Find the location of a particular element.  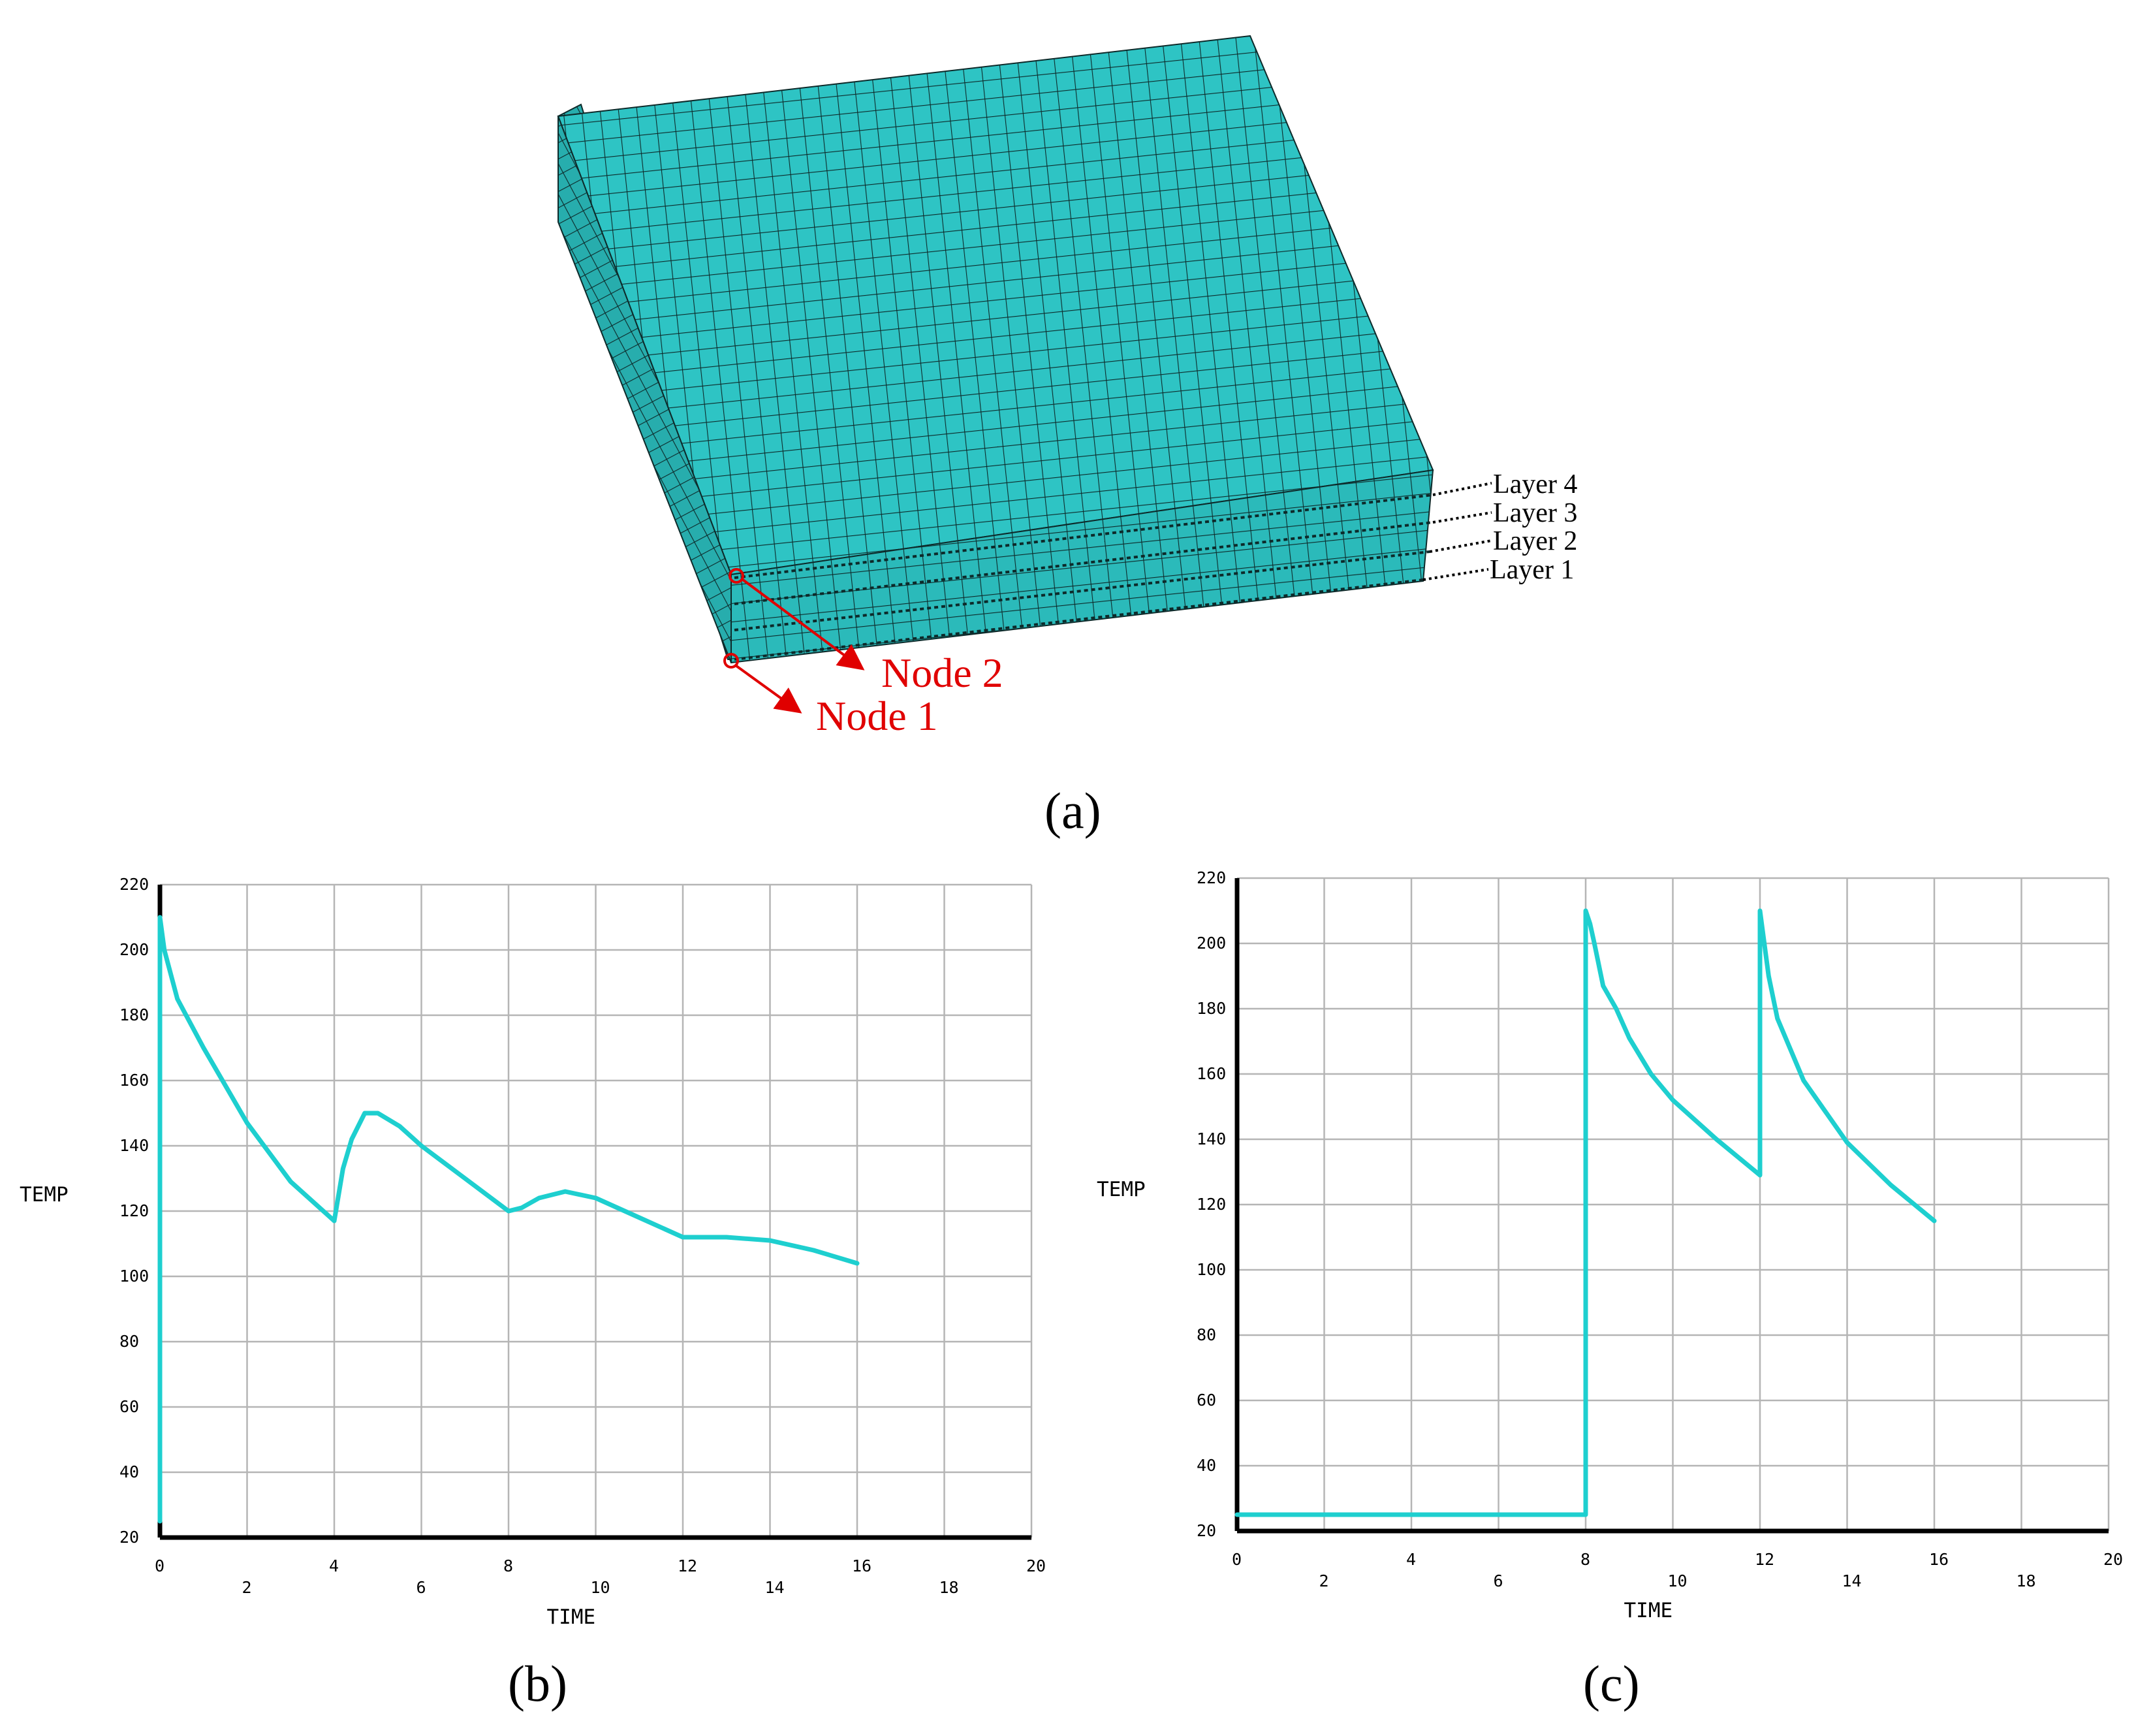

node-1-label: Node 1 is located at coordinates (877, 716).